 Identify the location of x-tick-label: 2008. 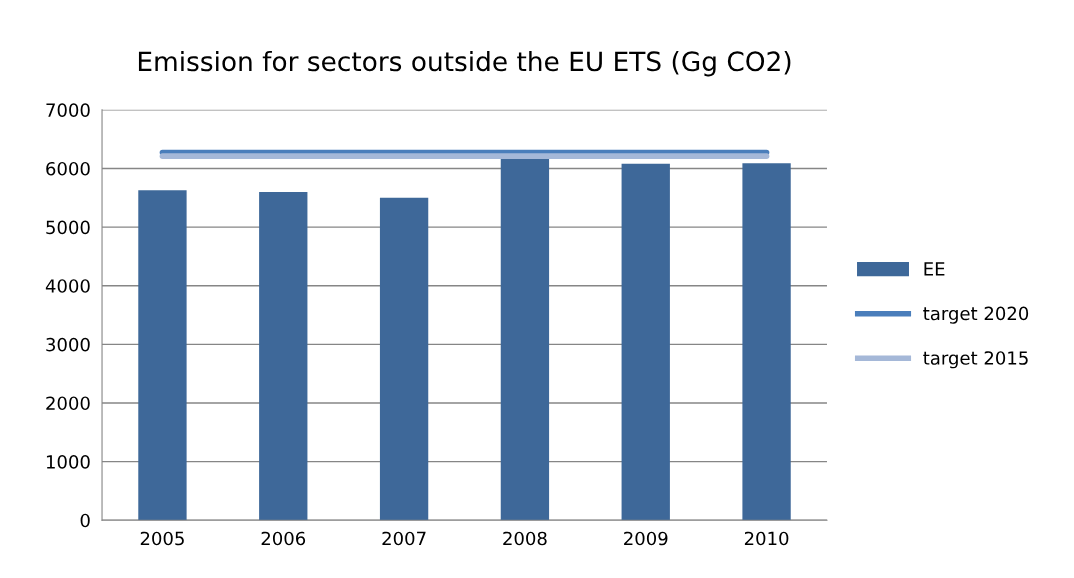
(525, 538).